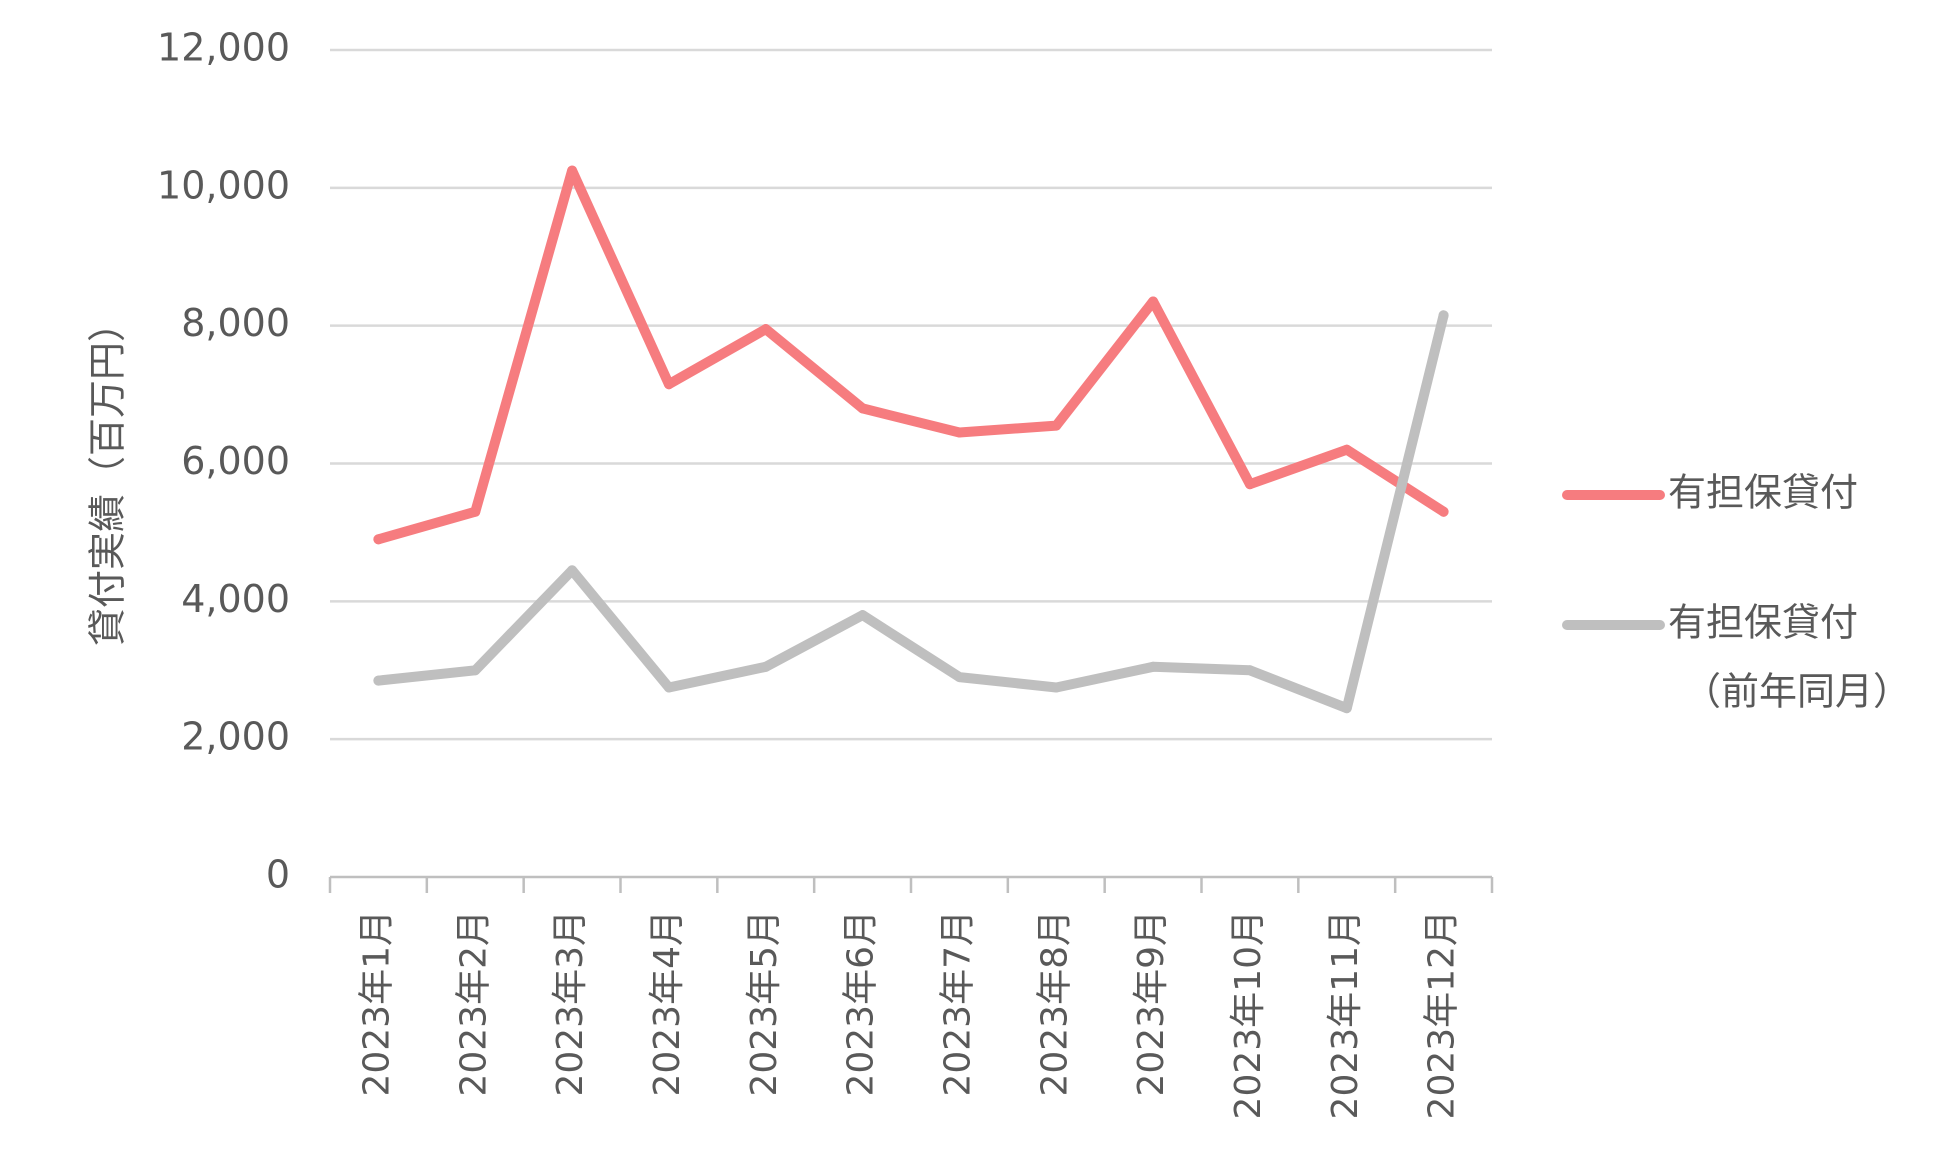  Describe the element at coordinates (235, 599) in the screenshot. I see `y-tick-label: 4,000` at that location.